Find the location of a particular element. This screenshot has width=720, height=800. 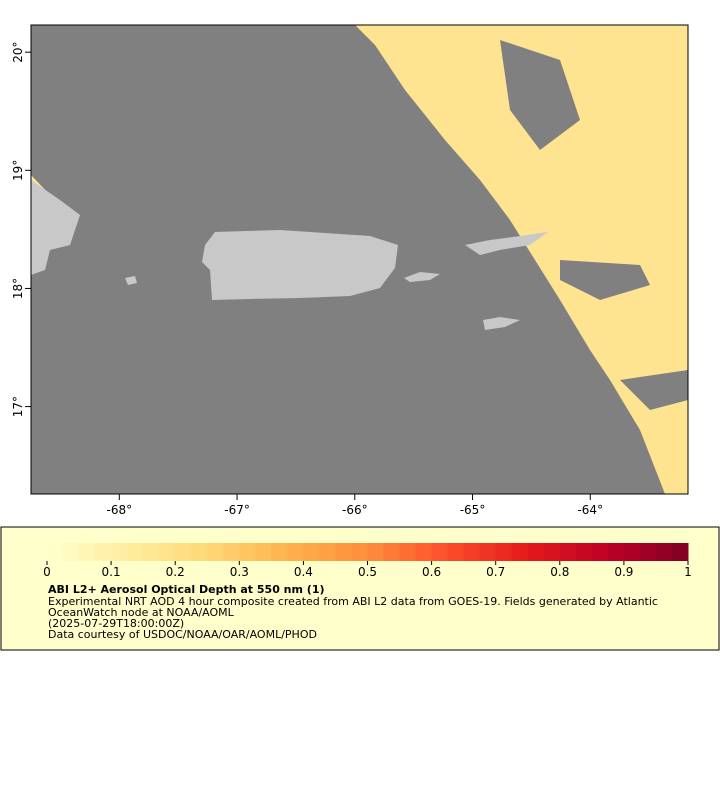

land-mona is located at coordinates (131, 280).